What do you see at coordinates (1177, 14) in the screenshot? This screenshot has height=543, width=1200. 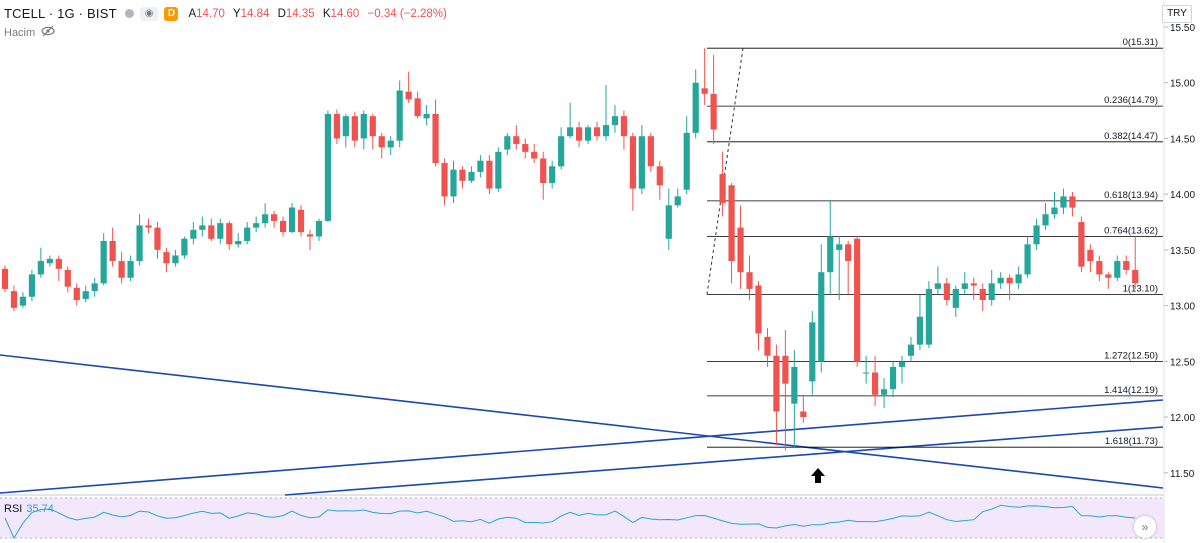 I see `currency-label: TRY` at bounding box center [1177, 14].